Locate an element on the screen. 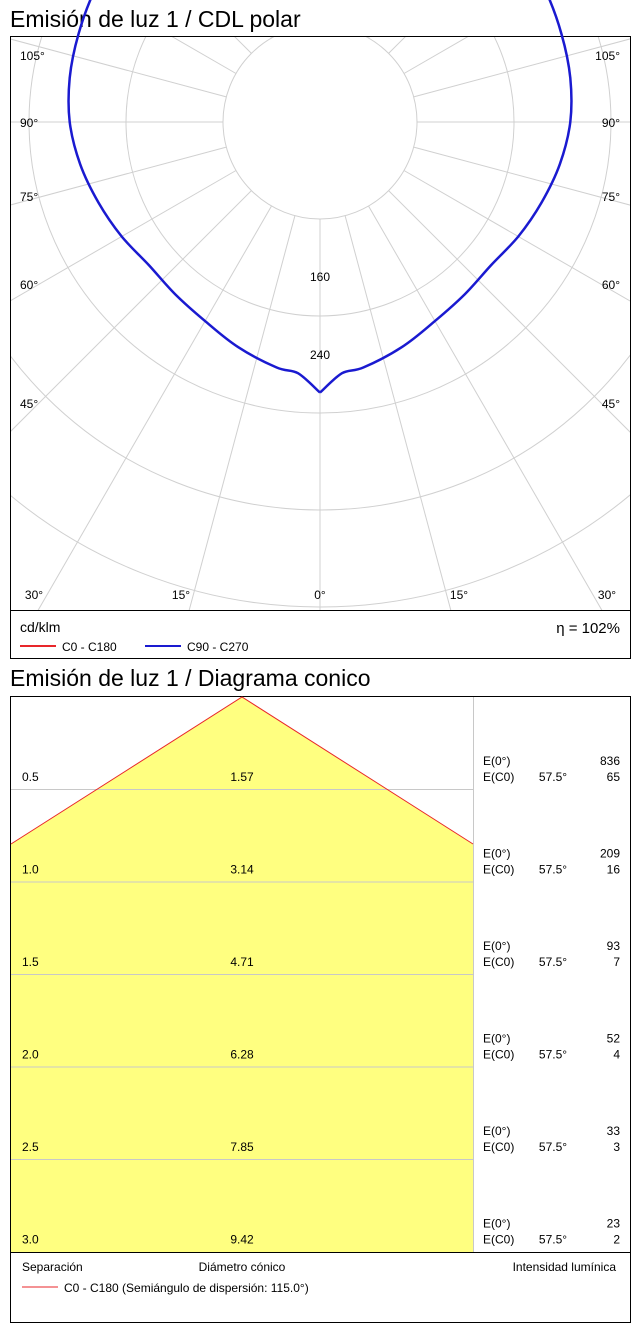 Image resolution: width=640 pixels, height=1328 pixels. cone-ec0-value: 3 is located at coordinates (616, 1147).